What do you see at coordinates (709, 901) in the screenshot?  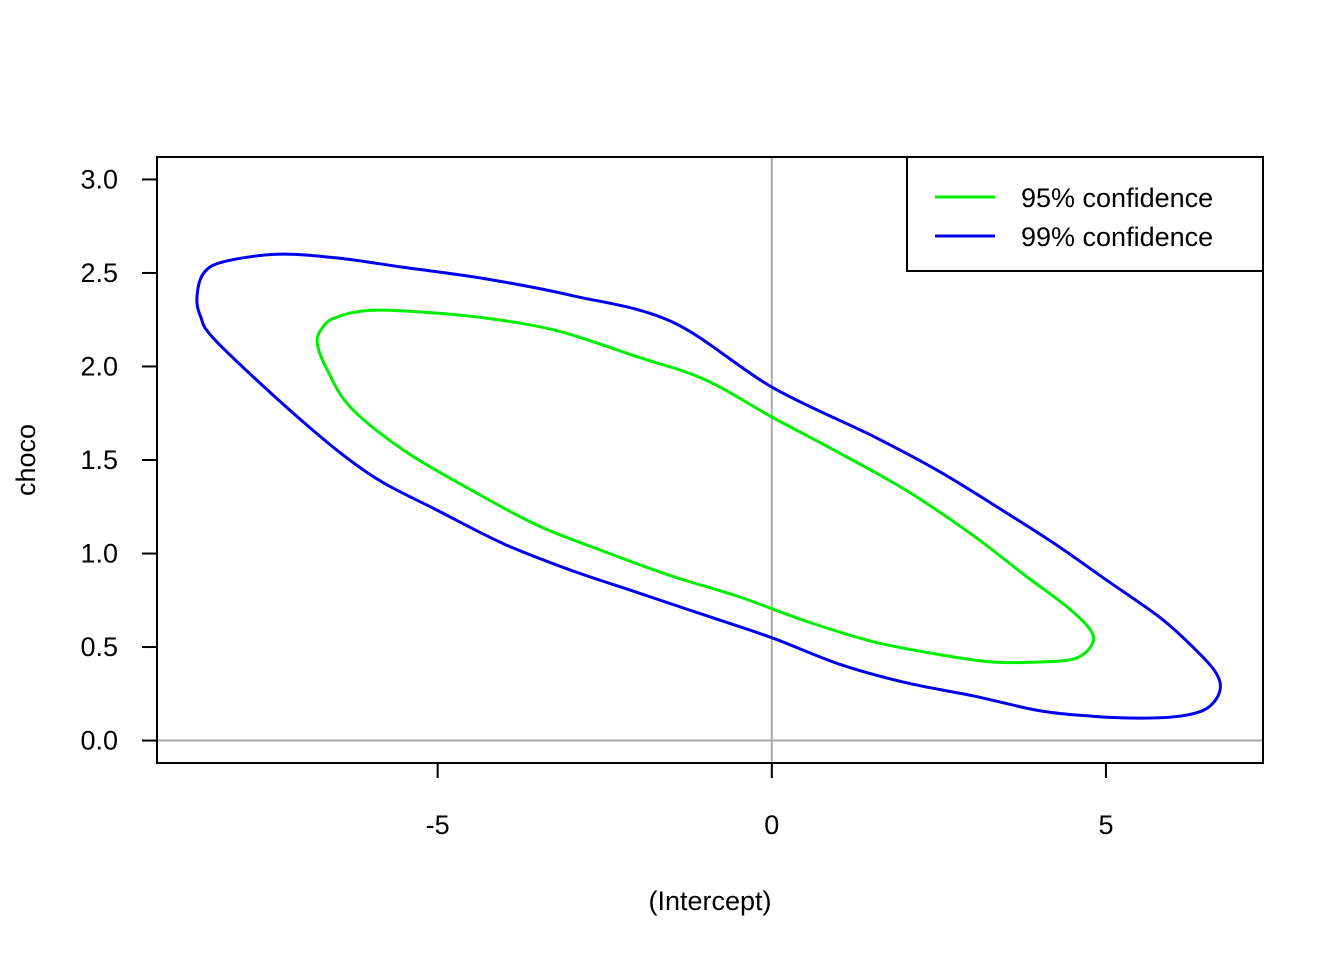 I see `x-axis-title: (Intercept)` at bounding box center [709, 901].